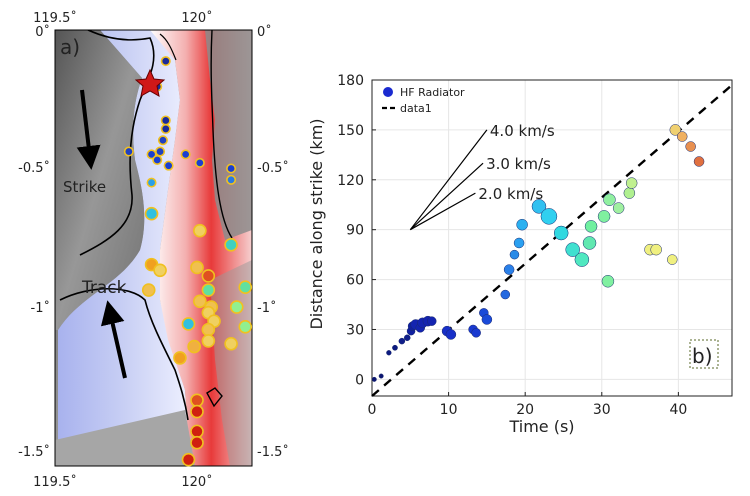  Describe the element at coordinates (264, 32) in the screenshot. I see `map-lat-tick-right: 0˚` at that location.